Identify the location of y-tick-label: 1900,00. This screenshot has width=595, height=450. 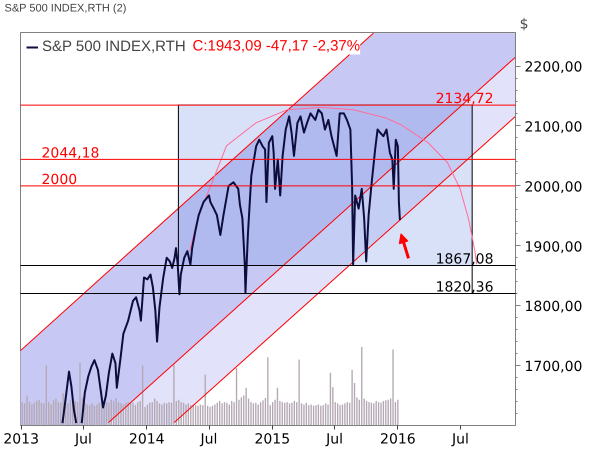
(553, 247).